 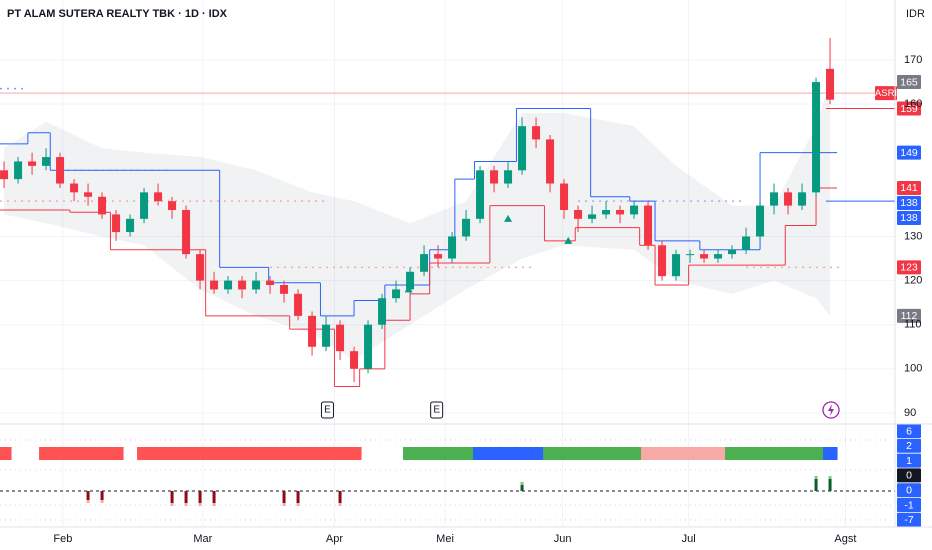 I want to click on price-tag-label: 112, so click(x=909, y=316).